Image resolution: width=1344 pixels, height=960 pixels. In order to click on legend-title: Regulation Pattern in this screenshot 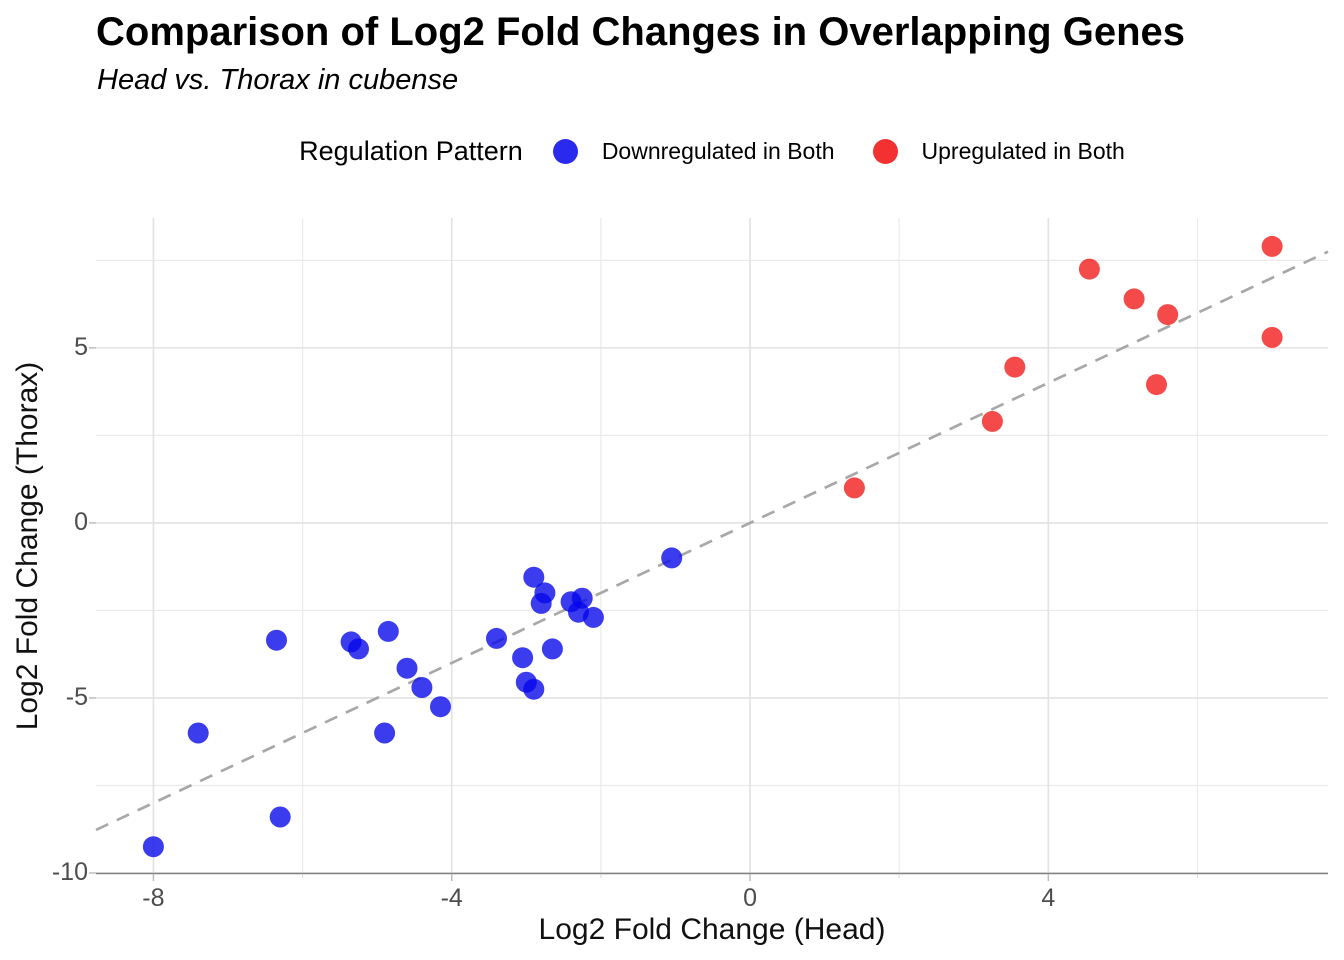, I will do `click(411, 150)`.